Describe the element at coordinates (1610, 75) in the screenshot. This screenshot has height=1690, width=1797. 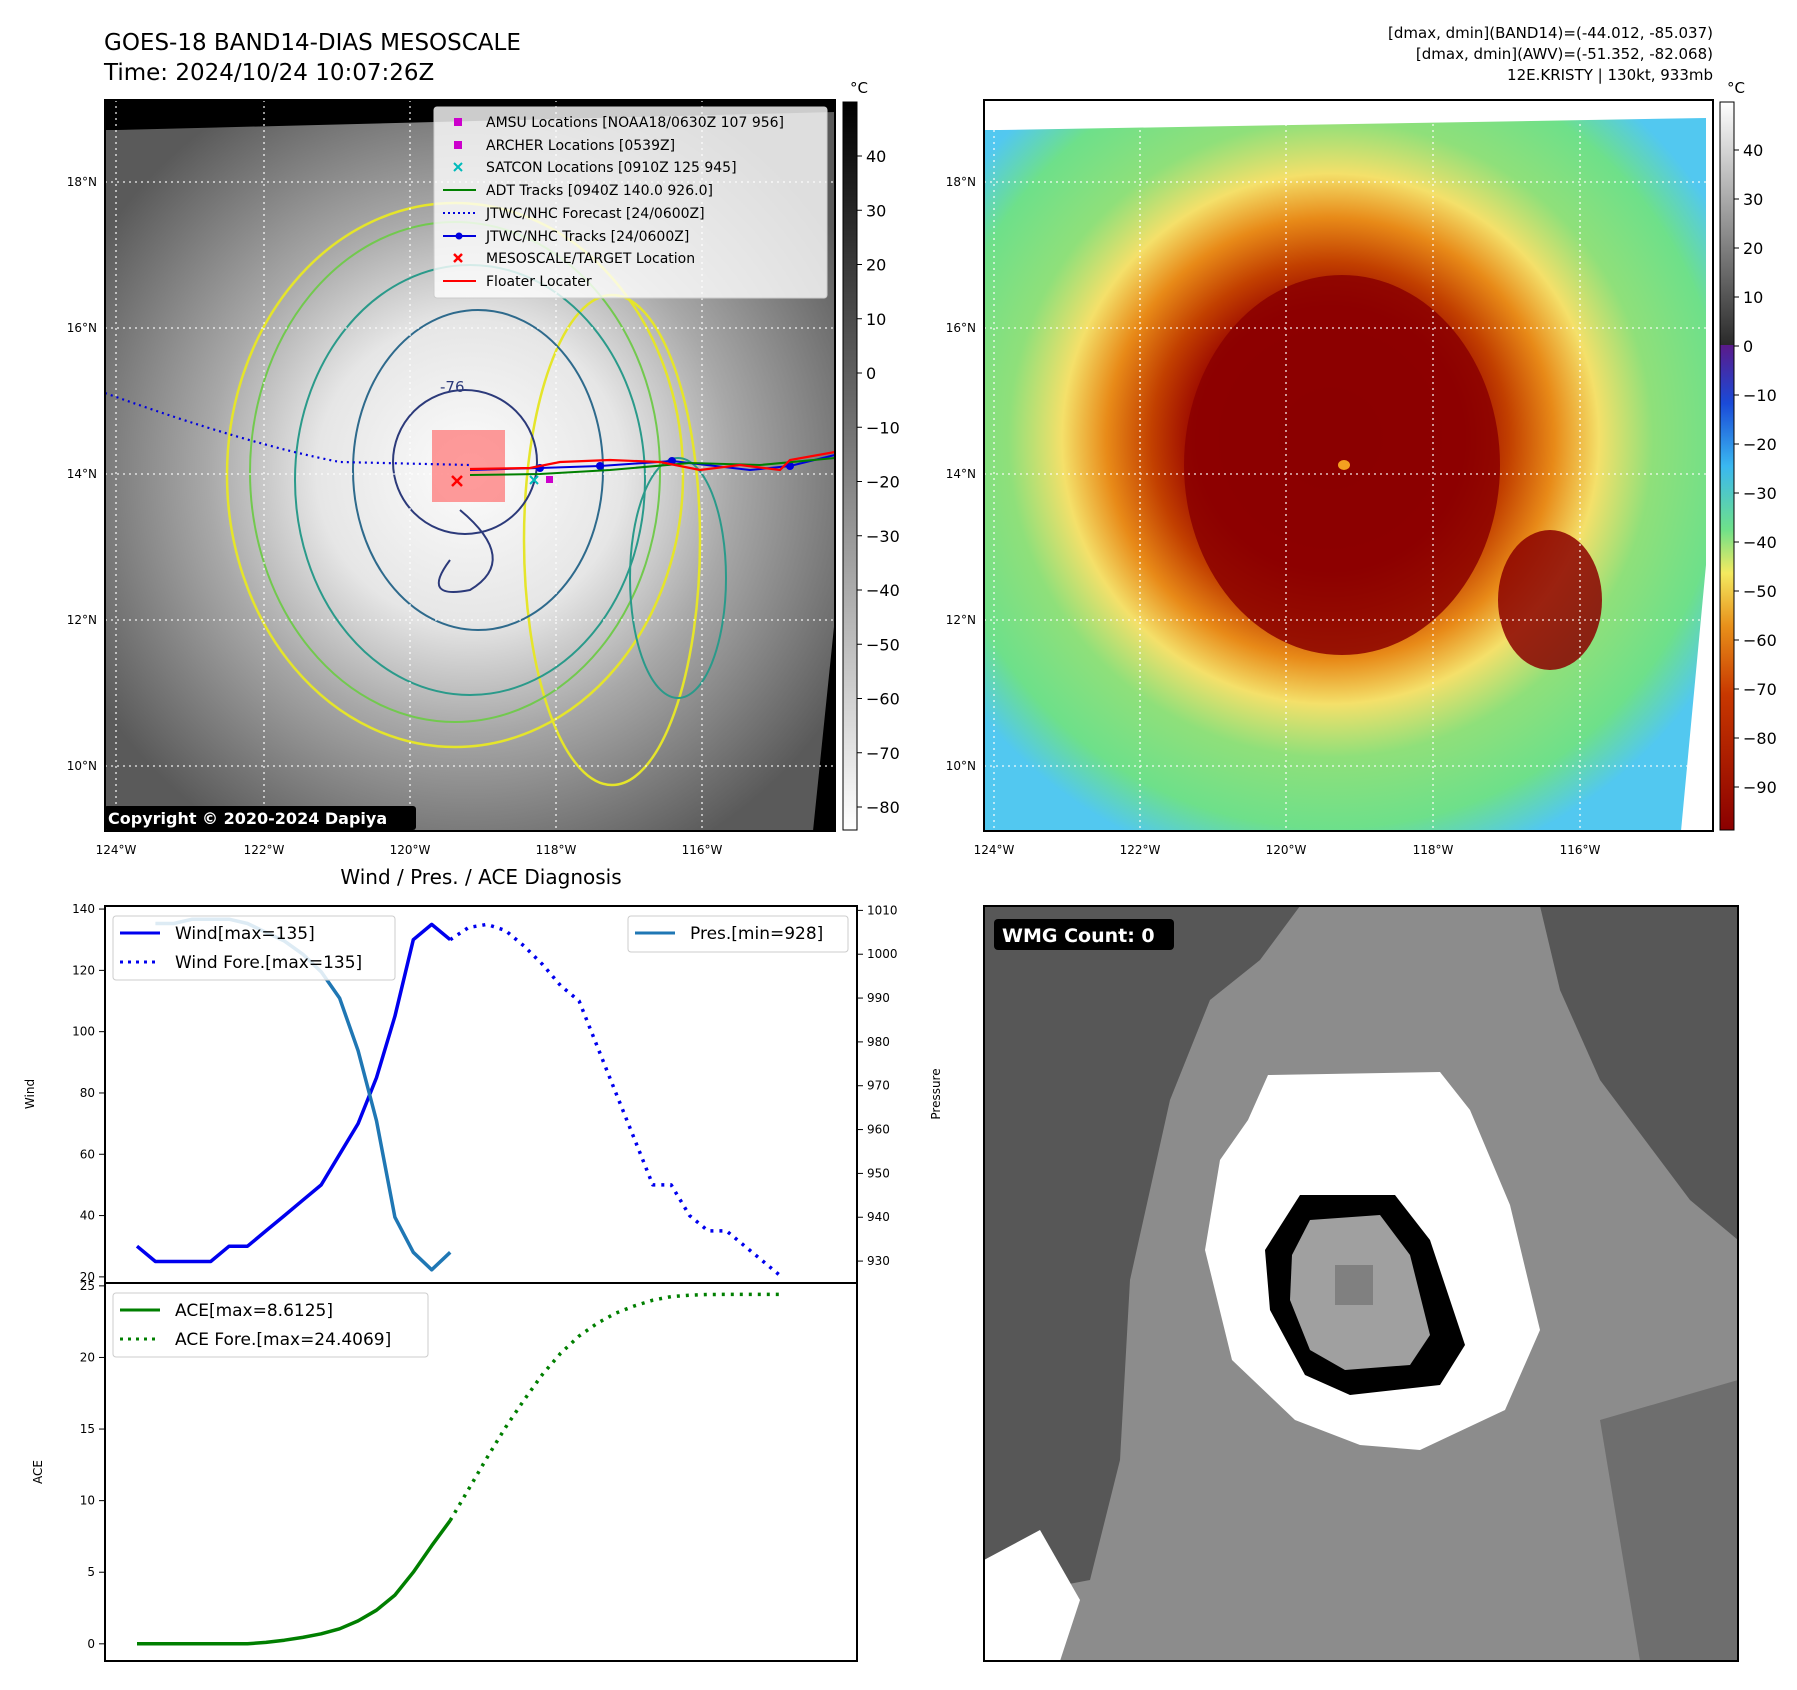
I see `info-line3: 12E.KRISTY | 130kt, 933mb` at that location.